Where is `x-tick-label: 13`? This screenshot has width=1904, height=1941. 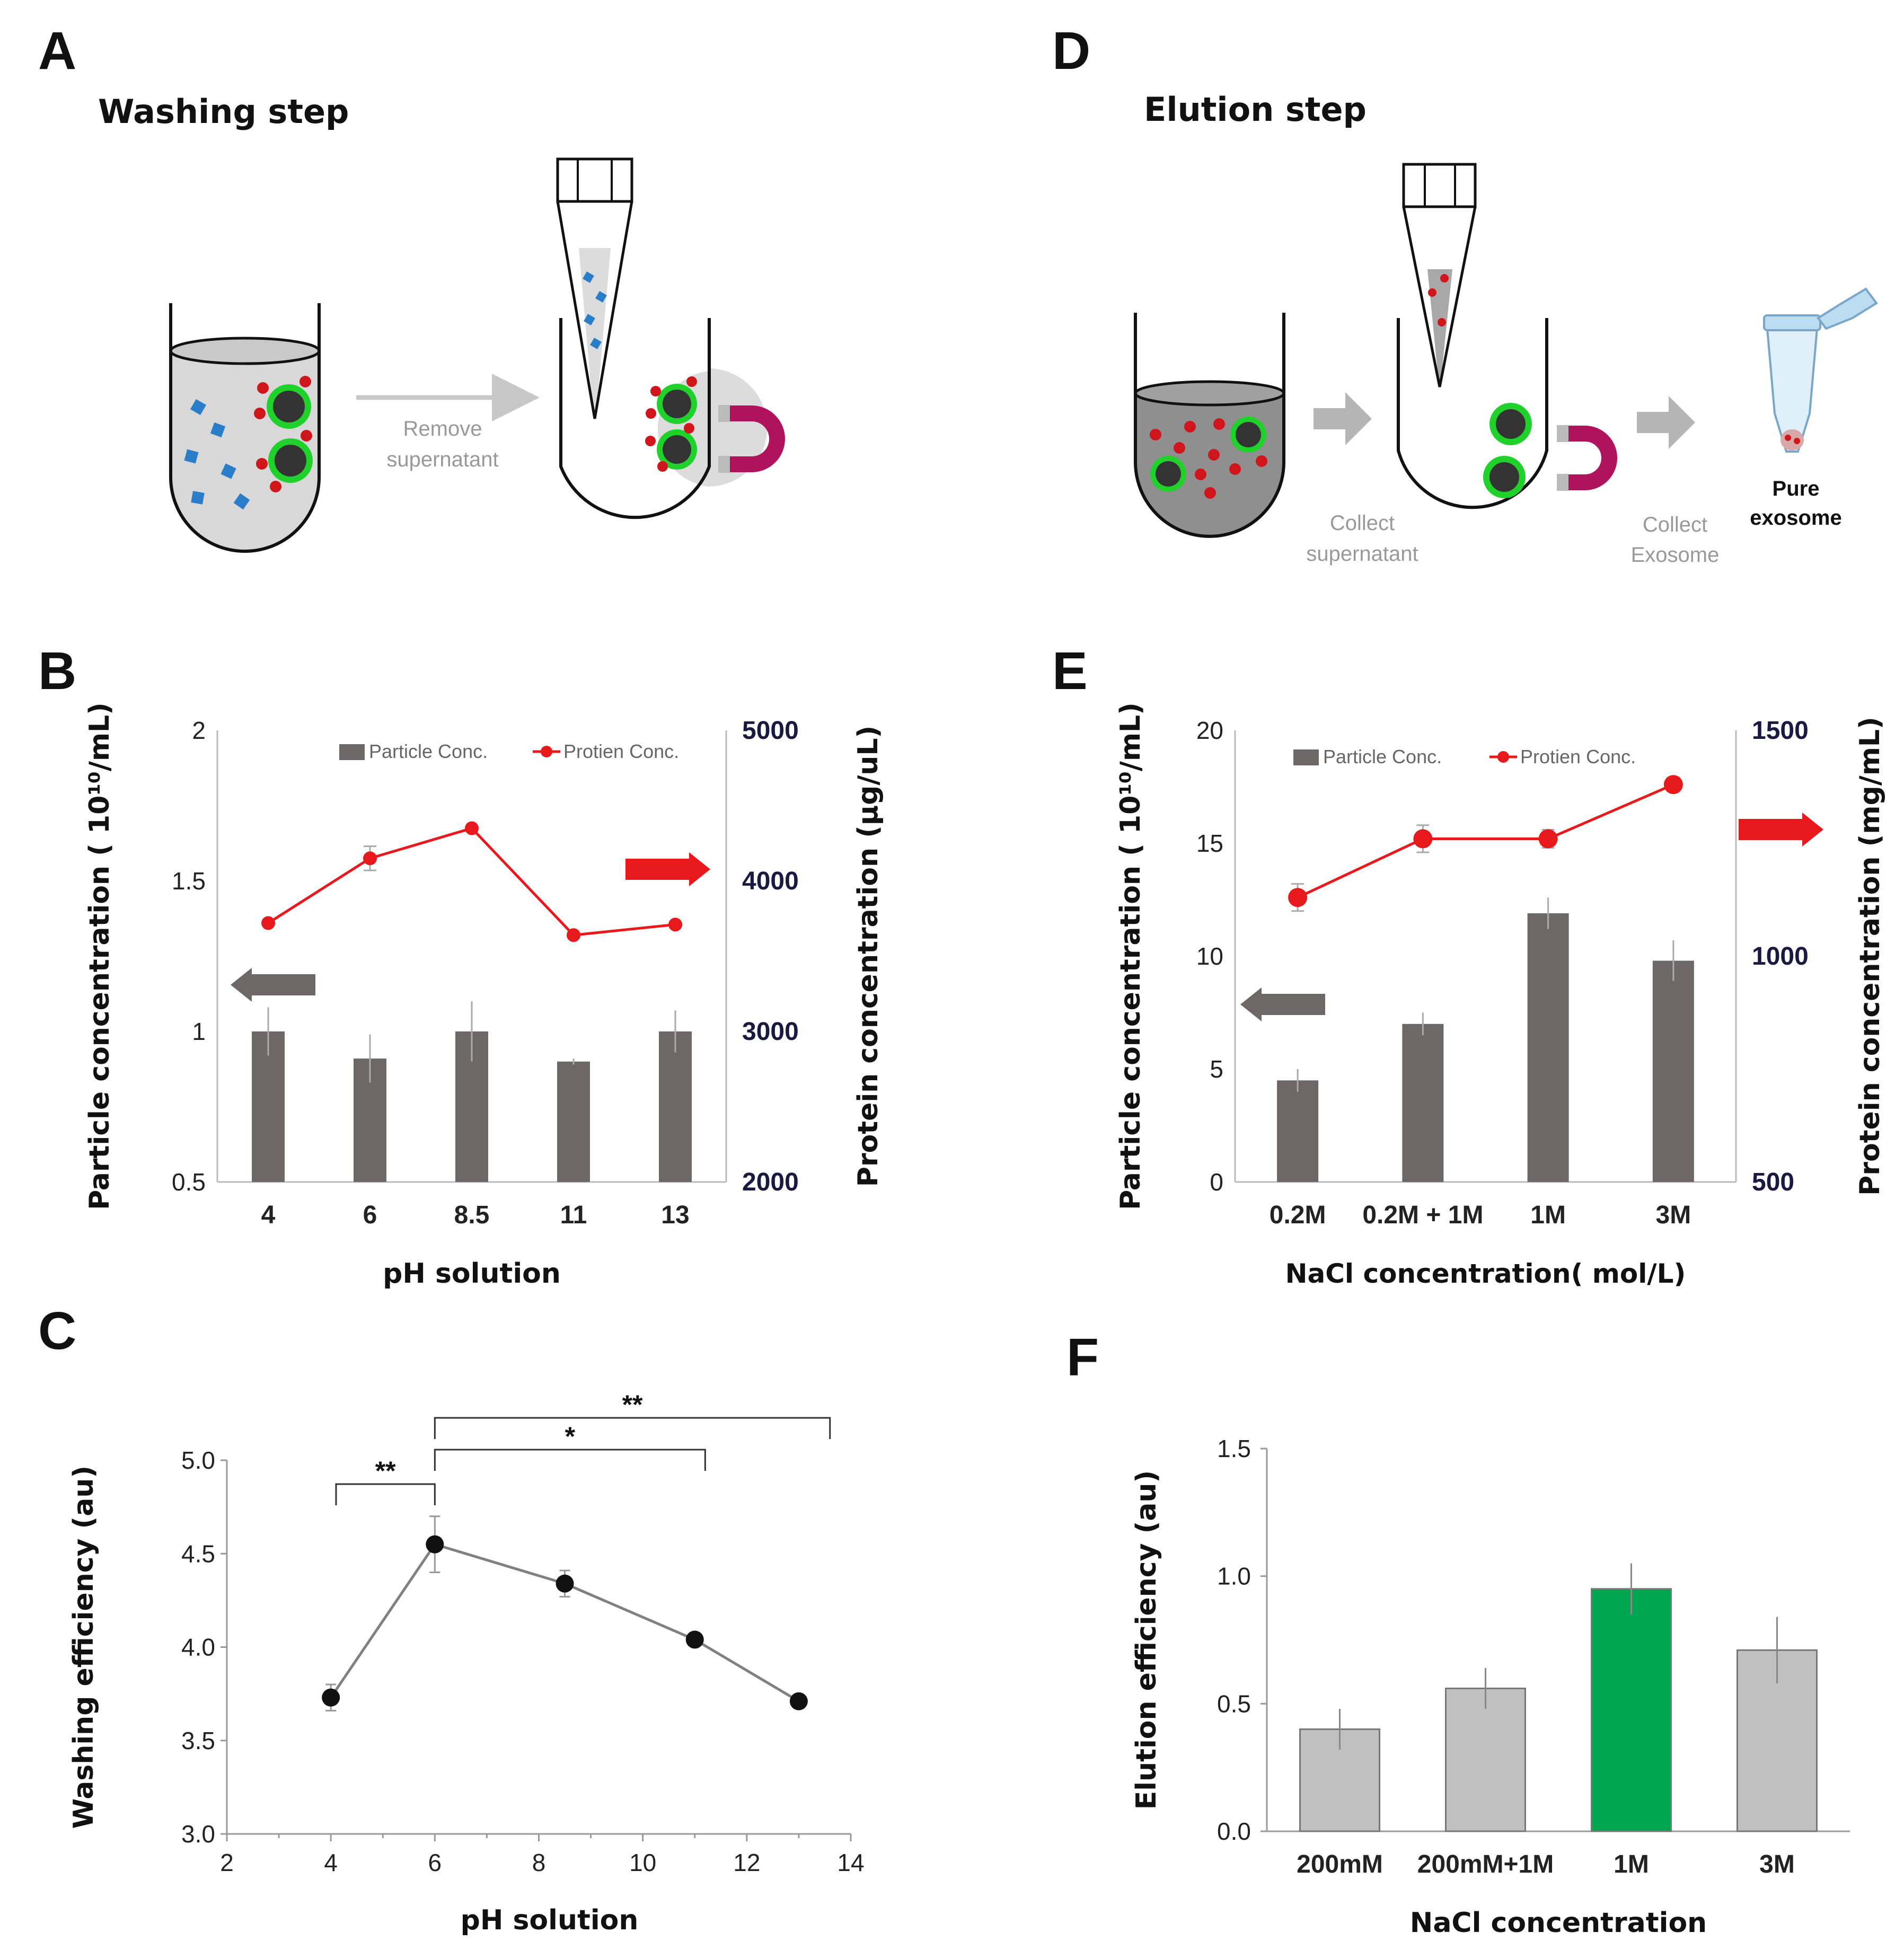 x-tick-label: 13 is located at coordinates (675, 1215).